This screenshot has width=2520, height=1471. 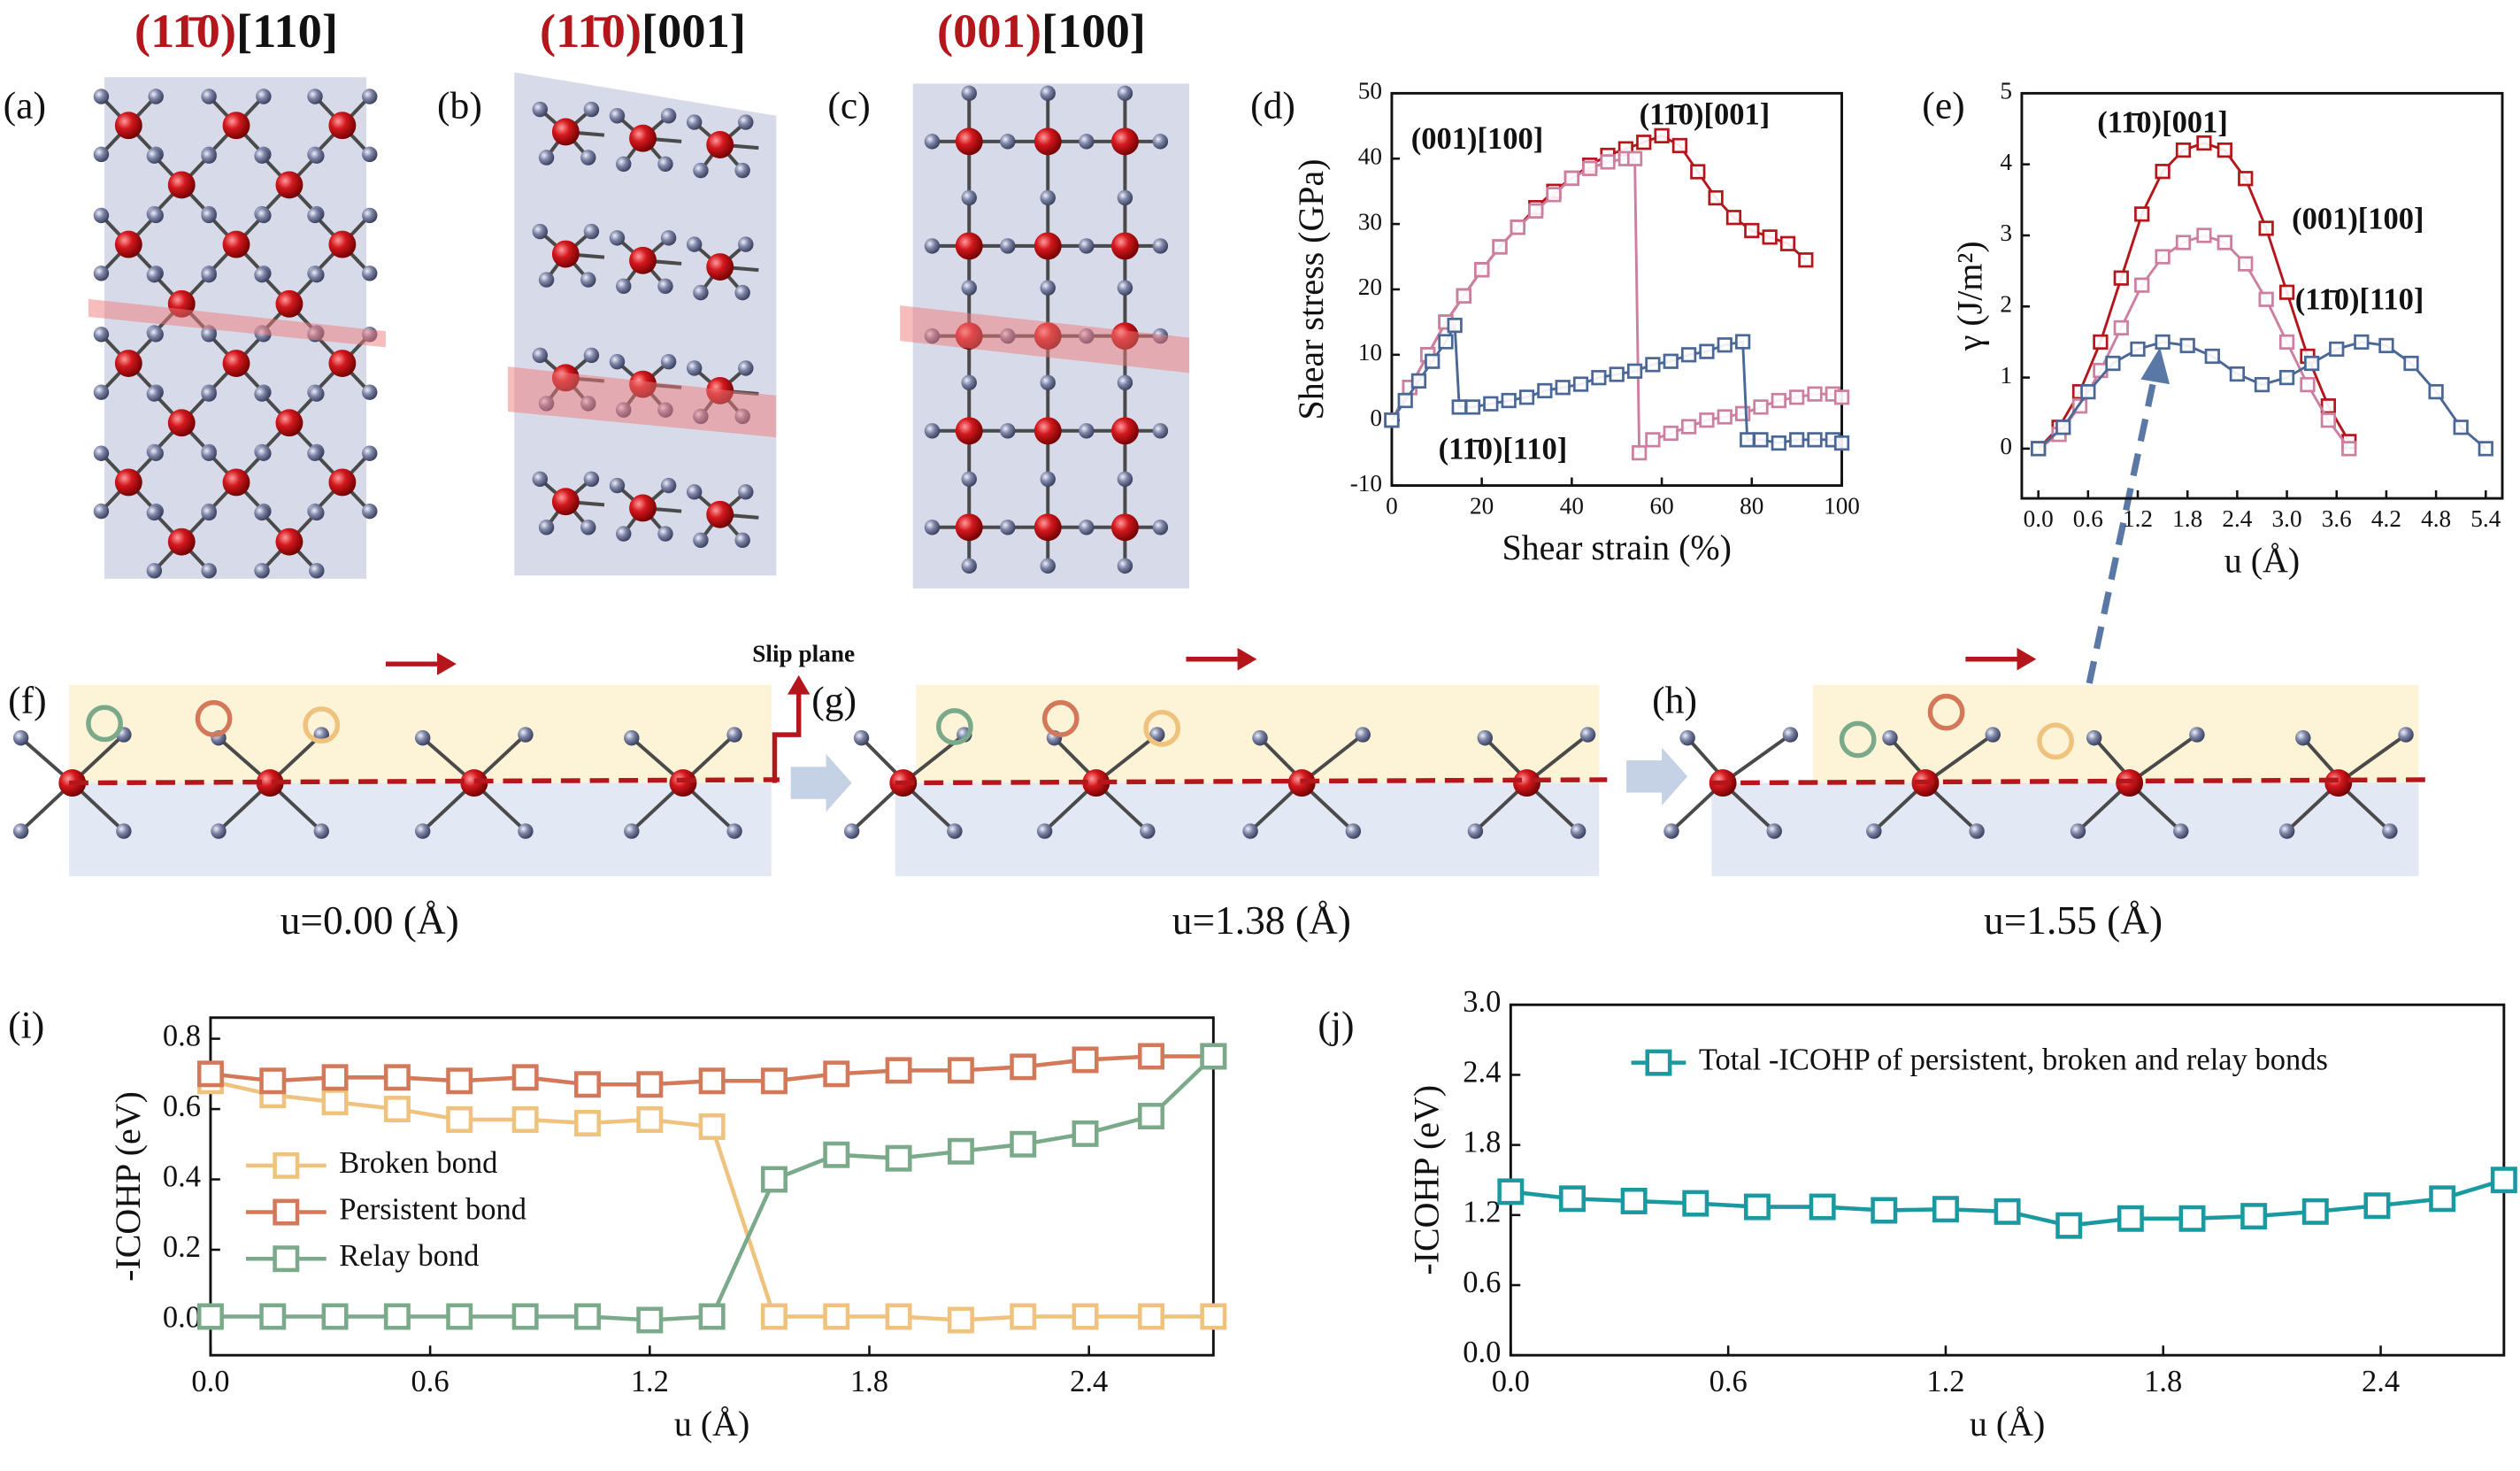 I want to click on snapshot-label: u=1.38 (Å), so click(x=1261, y=920).